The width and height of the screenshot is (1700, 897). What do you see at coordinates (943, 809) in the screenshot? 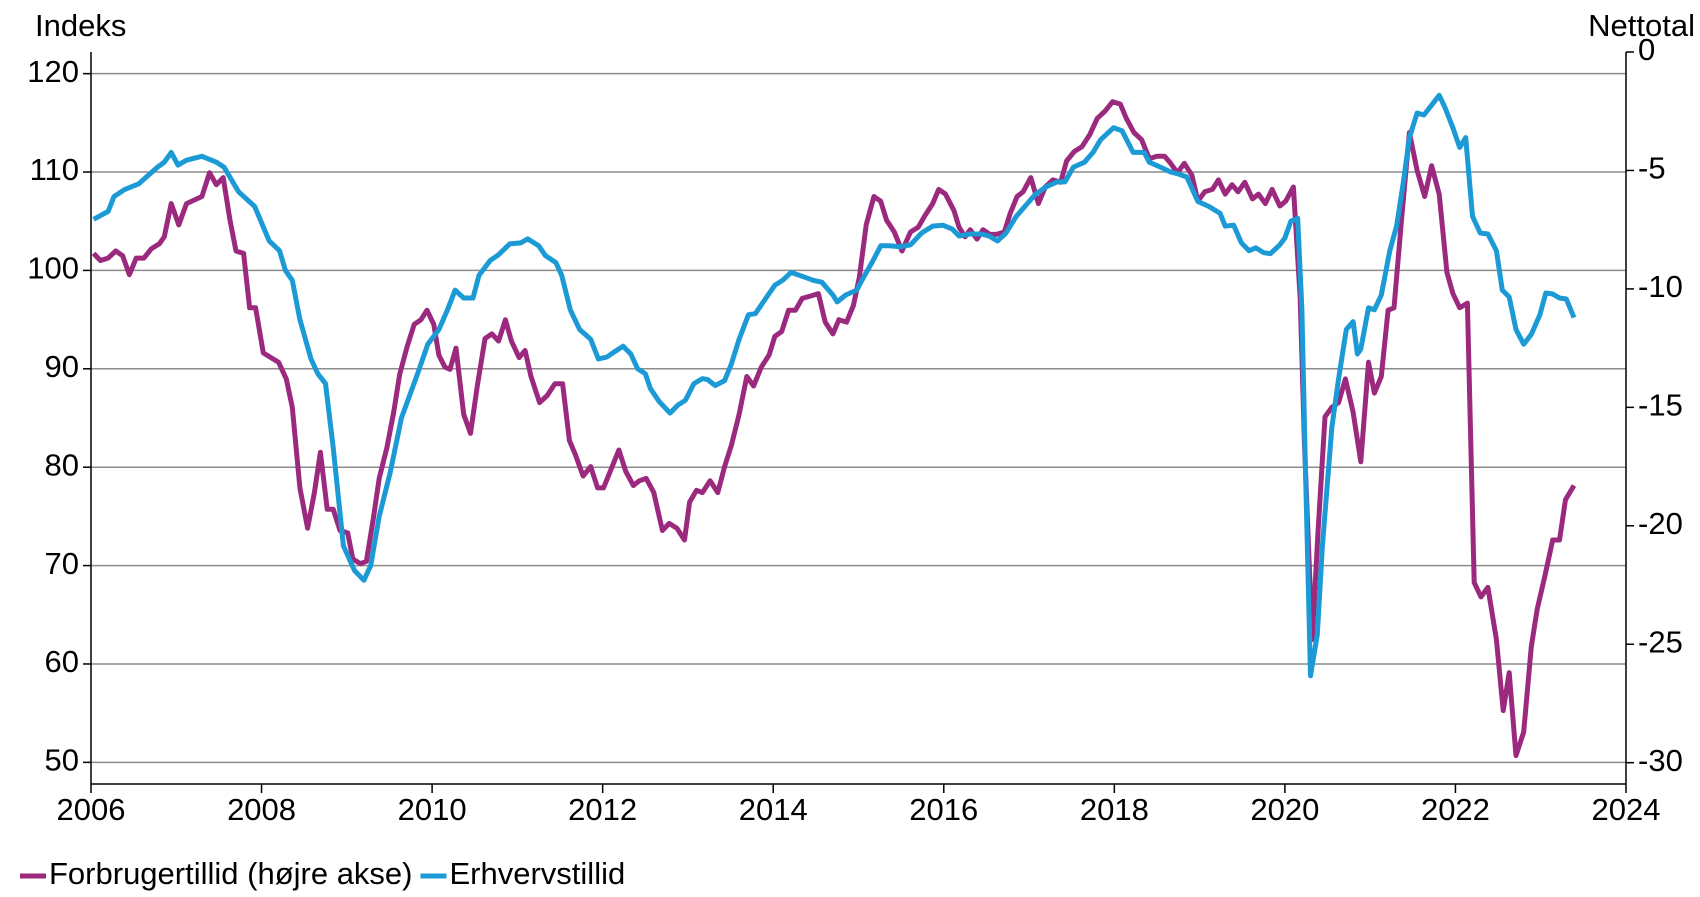
I see `x-tick-label: 2016` at bounding box center [943, 809].